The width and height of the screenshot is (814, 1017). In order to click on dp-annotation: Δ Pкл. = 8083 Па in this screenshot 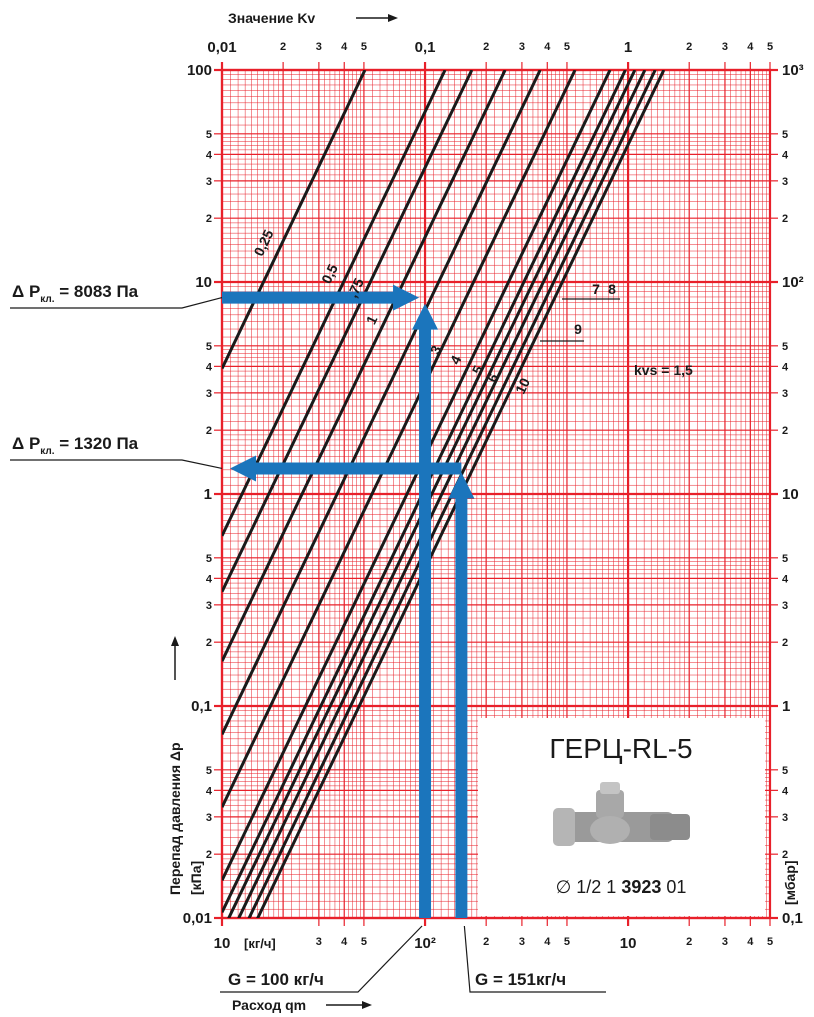, I will do `click(75, 293)`.